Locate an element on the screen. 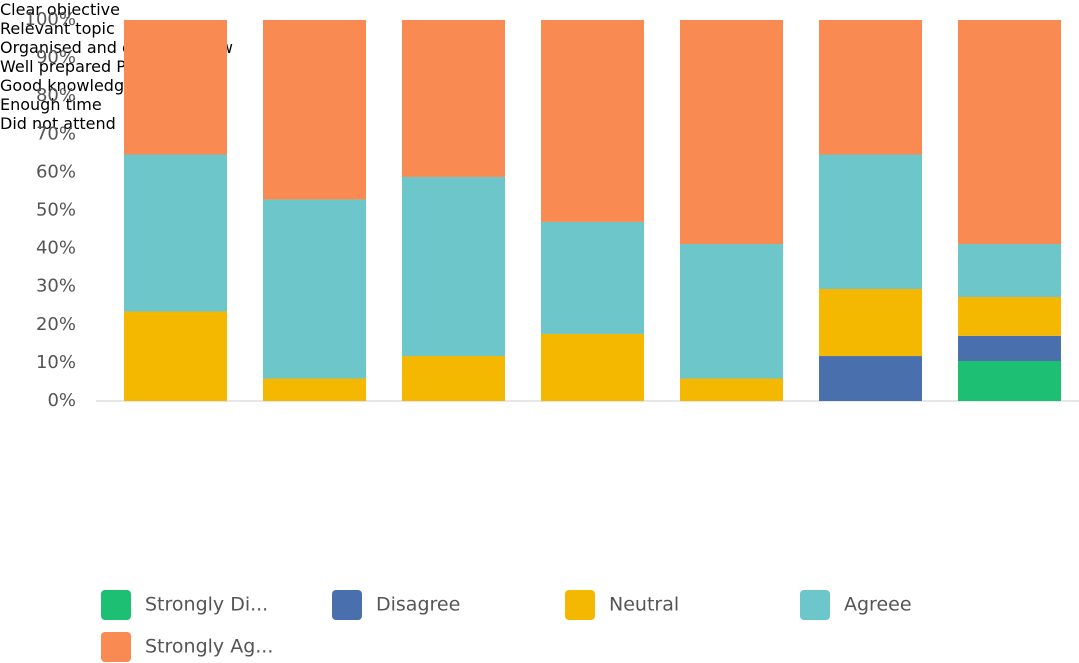  y-tick-label: 70% is located at coordinates (56, 133).